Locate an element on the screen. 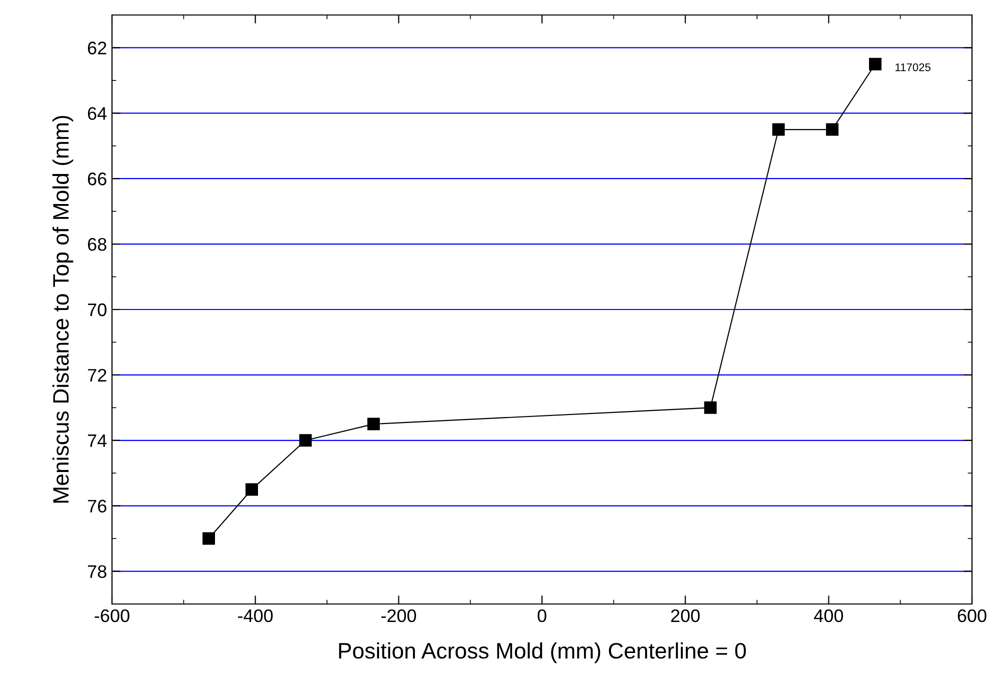  y-tick-label: 70 is located at coordinates (97, 309).